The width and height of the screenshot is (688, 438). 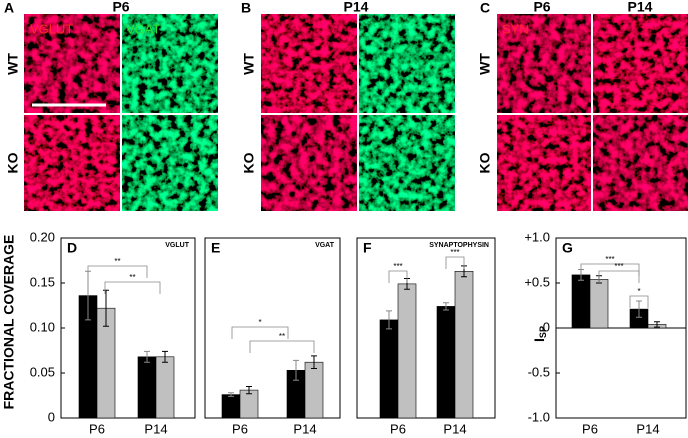 What do you see at coordinates (539, 340) in the screenshot?
I see `y-axis-label-main: I` at bounding box center [539, 340].